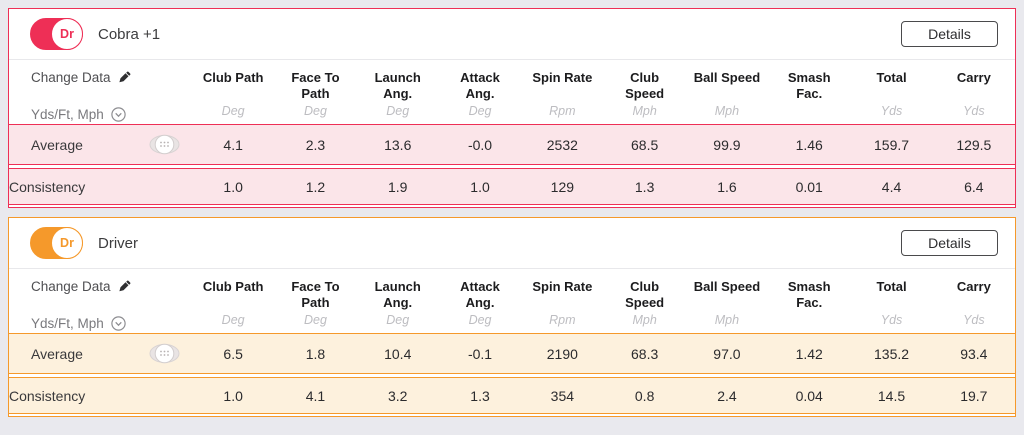  I want to click on change-data-label: Change Data, so click(71, 286).